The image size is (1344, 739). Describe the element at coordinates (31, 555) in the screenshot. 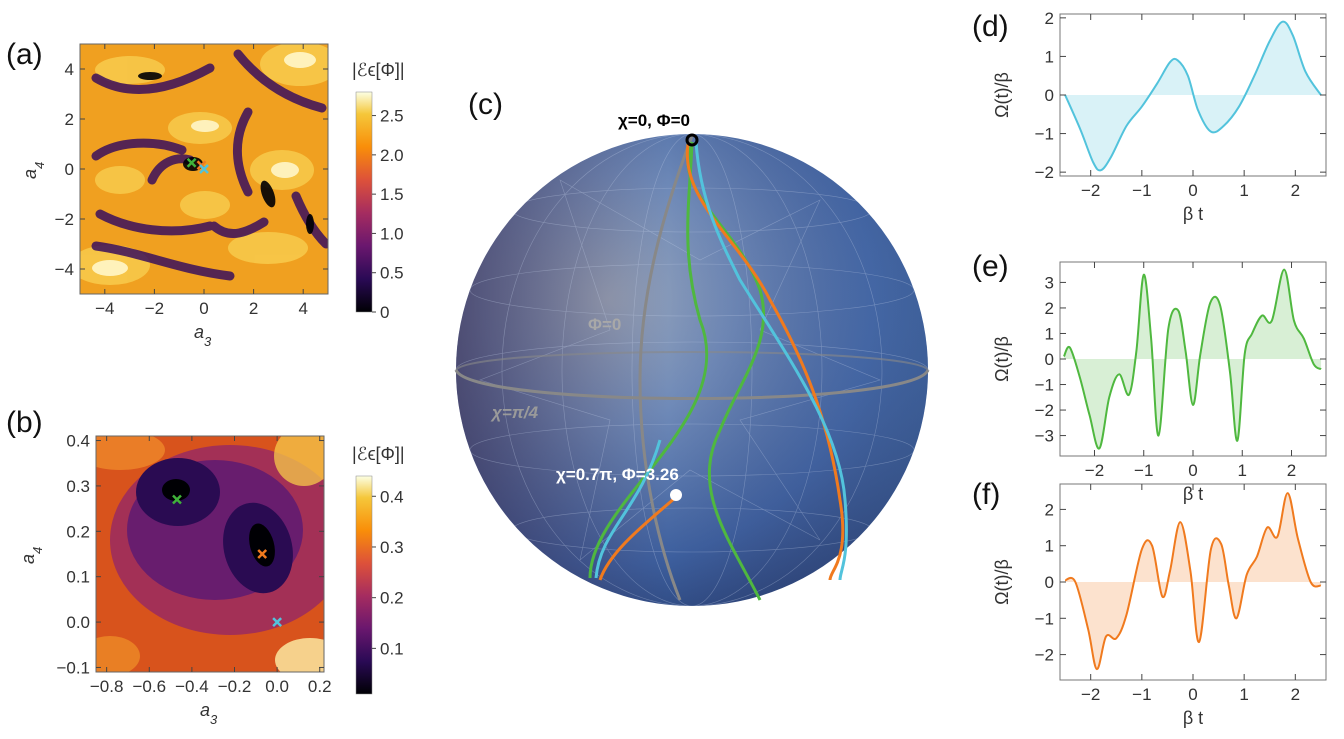

I see `b-ylabel: a4` at that location.